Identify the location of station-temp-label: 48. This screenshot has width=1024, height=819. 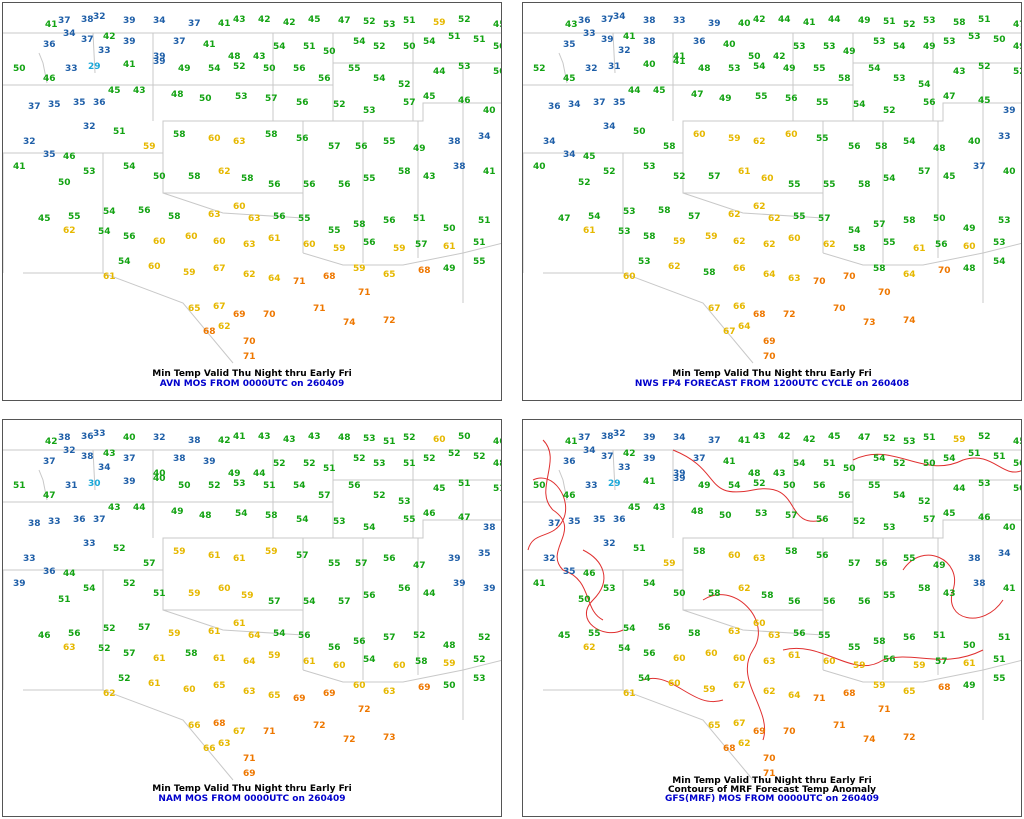
(205, 516).